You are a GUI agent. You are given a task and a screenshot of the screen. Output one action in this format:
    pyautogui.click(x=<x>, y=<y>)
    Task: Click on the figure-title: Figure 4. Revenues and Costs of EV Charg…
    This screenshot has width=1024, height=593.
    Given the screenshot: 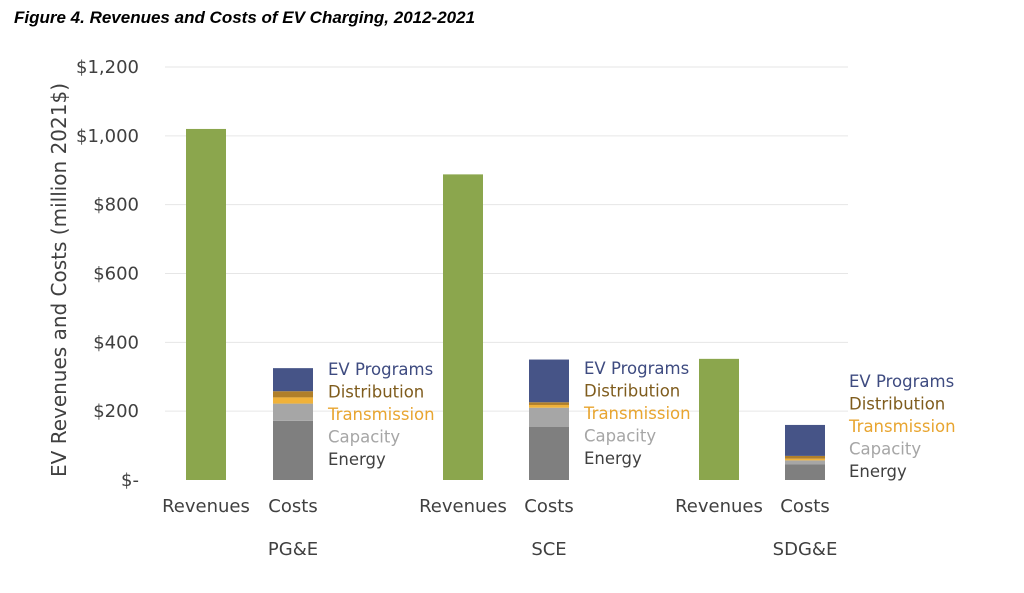 What is the action you would take?
    pyautogui.click(x=245, y=17)
    